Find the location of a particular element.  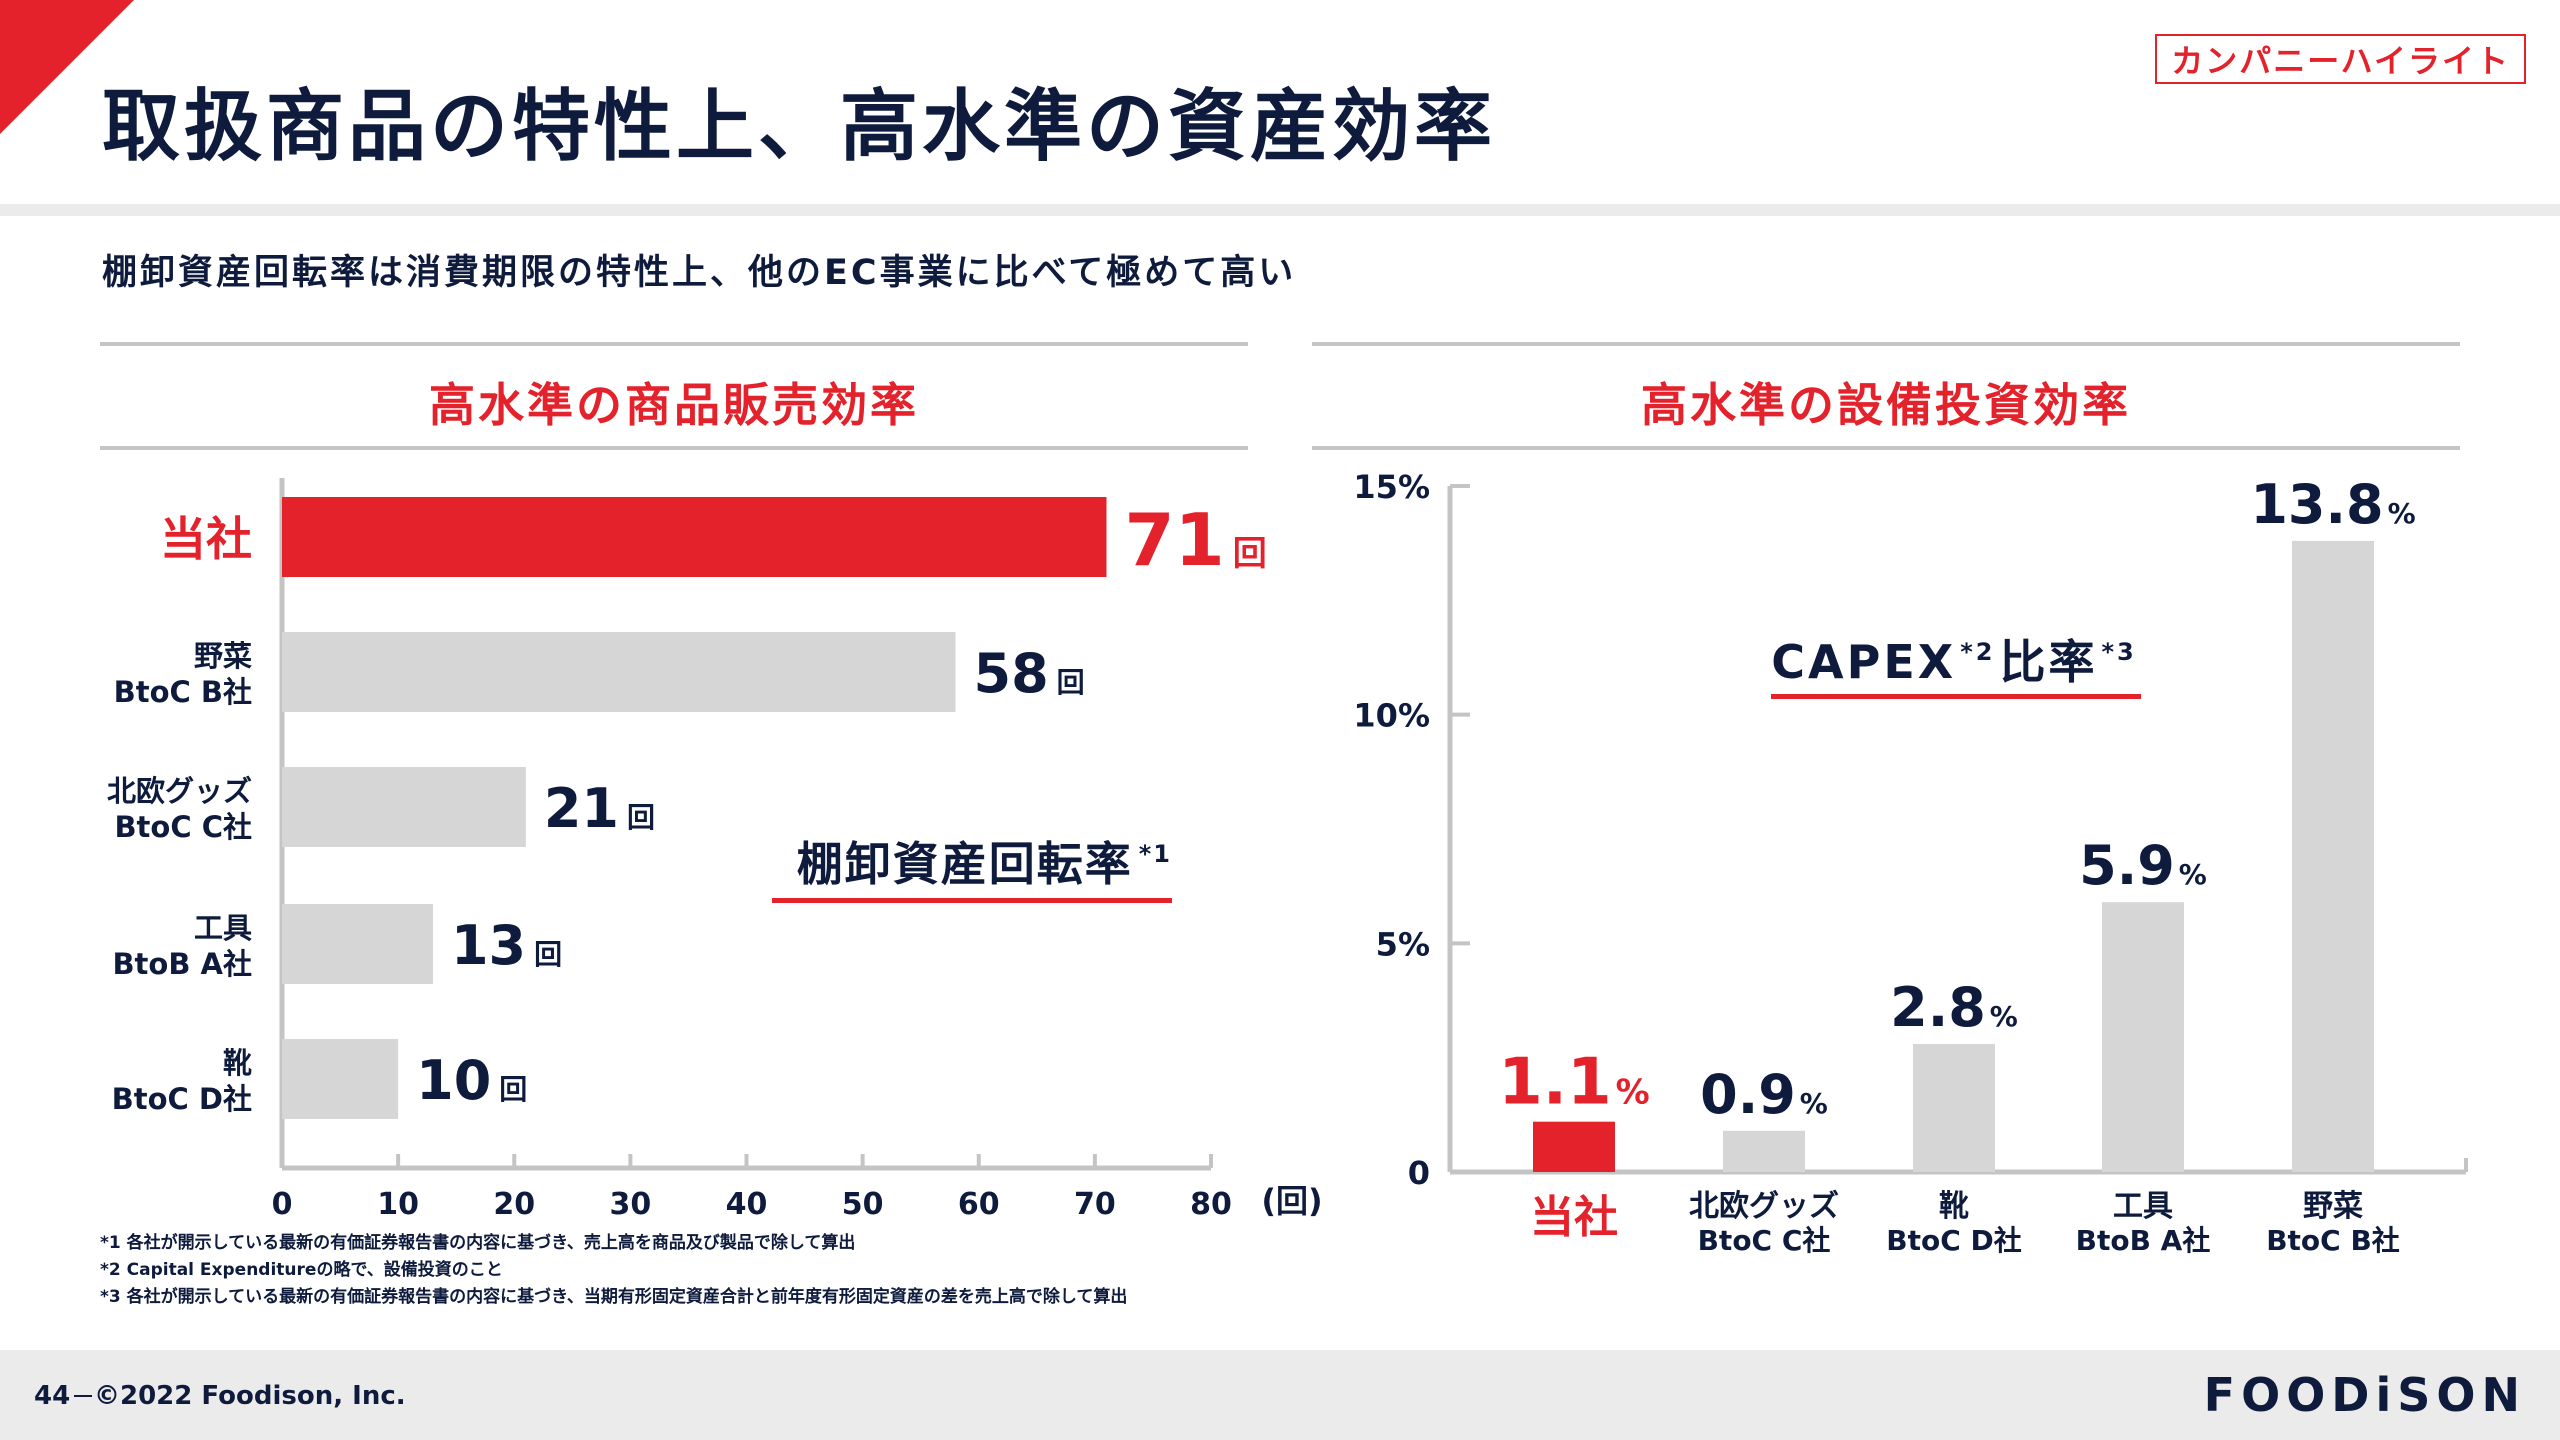

right-value-label: 5.9% is located at coordinates (2143, 865).